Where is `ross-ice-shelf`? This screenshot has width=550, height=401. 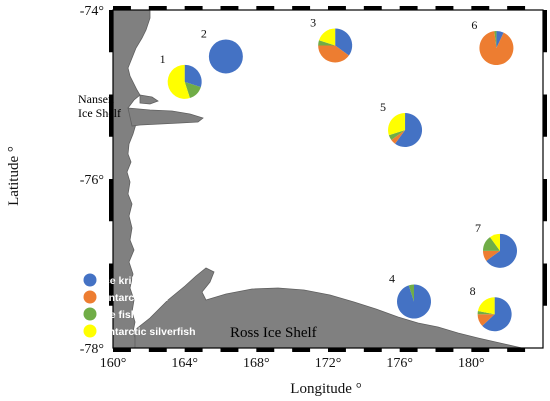
ross-ice-shelf is located at coordinates (328, 308).